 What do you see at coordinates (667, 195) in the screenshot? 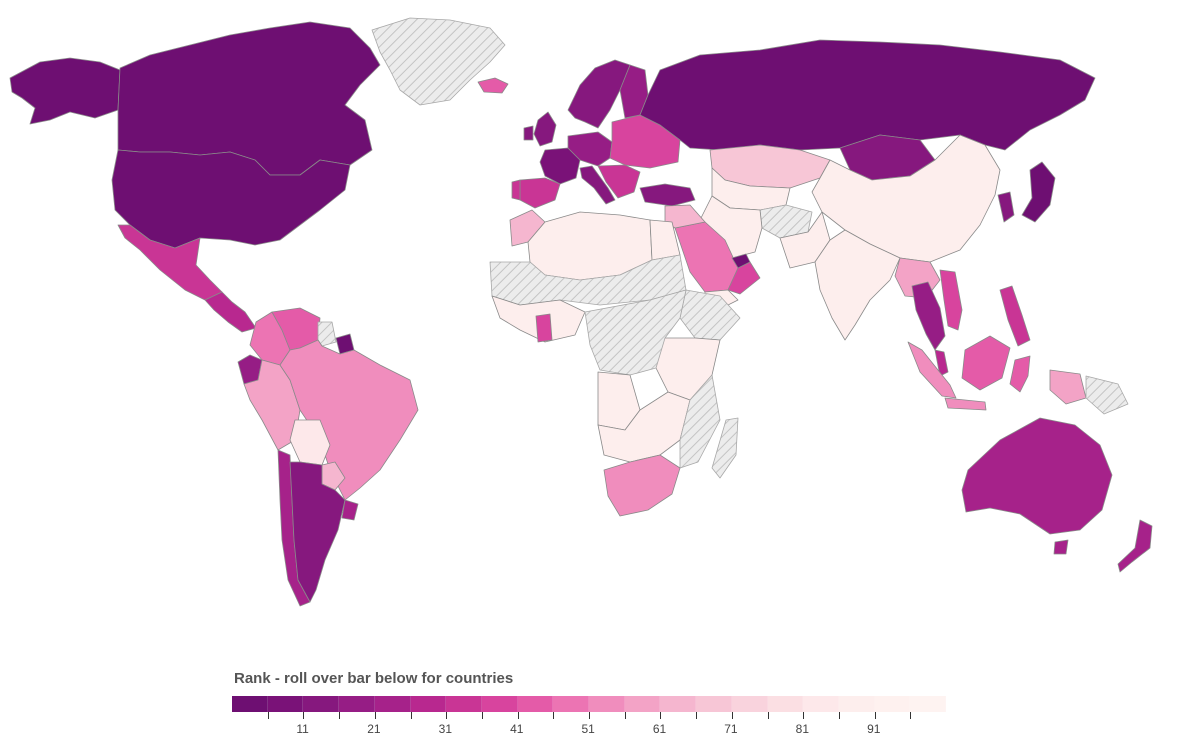
I see `map-region-turkey` at bounding box center [667, 195].